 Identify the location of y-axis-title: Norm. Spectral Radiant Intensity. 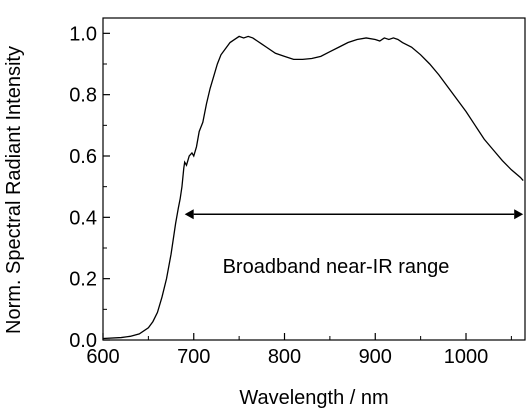
(14, 190).